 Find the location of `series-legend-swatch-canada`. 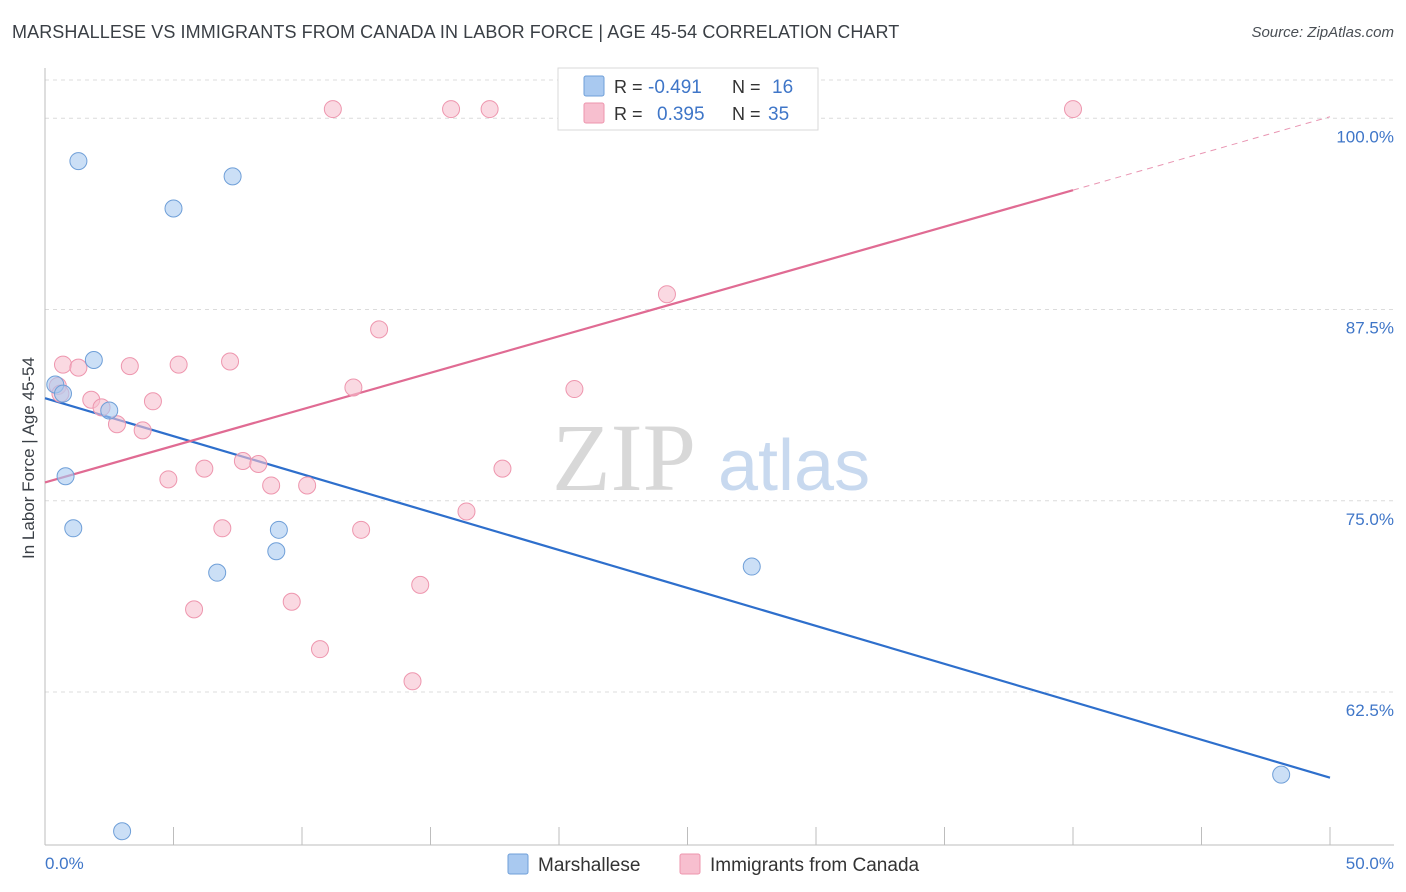

series-legend-swatch-canada is located at coordinates (690, 864).